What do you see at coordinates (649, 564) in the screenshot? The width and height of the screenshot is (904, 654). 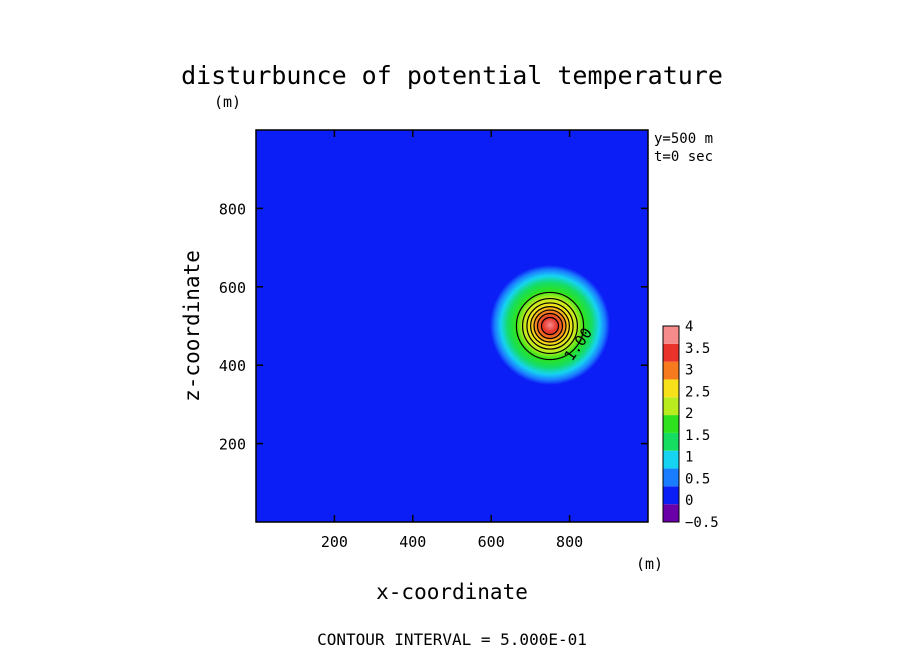 I see `x-unit-label: (m)` at bounding box center [649, 564].